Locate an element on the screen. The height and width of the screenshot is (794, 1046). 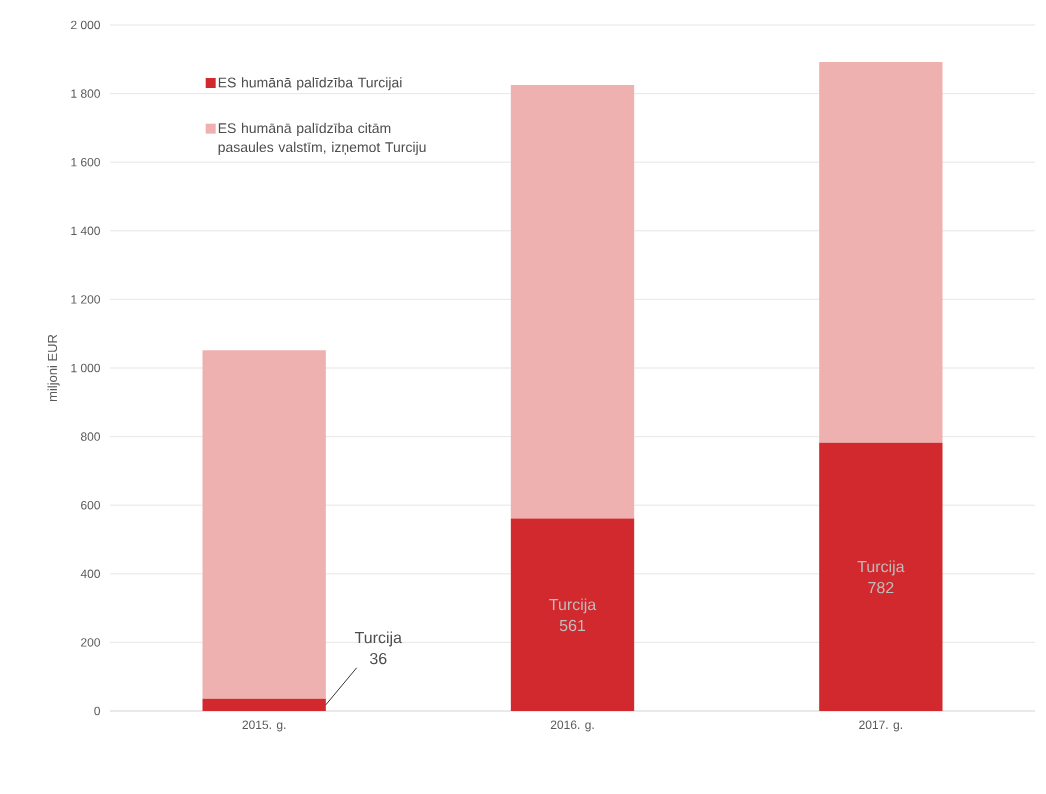
x-tick-label: 2015. g. is located at coordinates (264, 726).